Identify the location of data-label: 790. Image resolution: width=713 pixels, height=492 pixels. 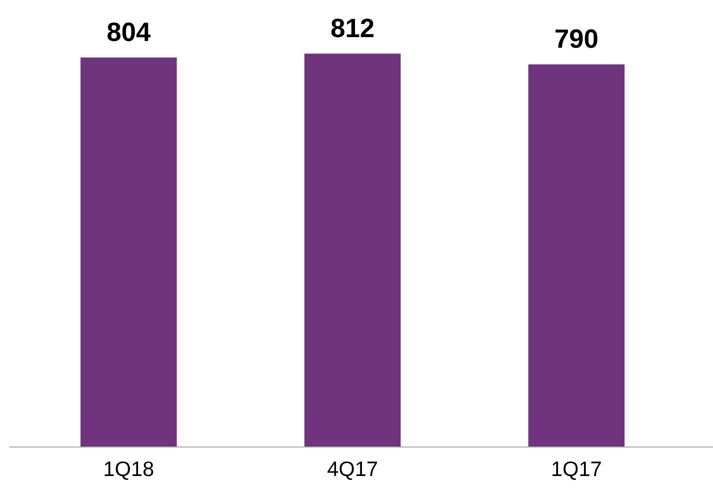
(577, 38).